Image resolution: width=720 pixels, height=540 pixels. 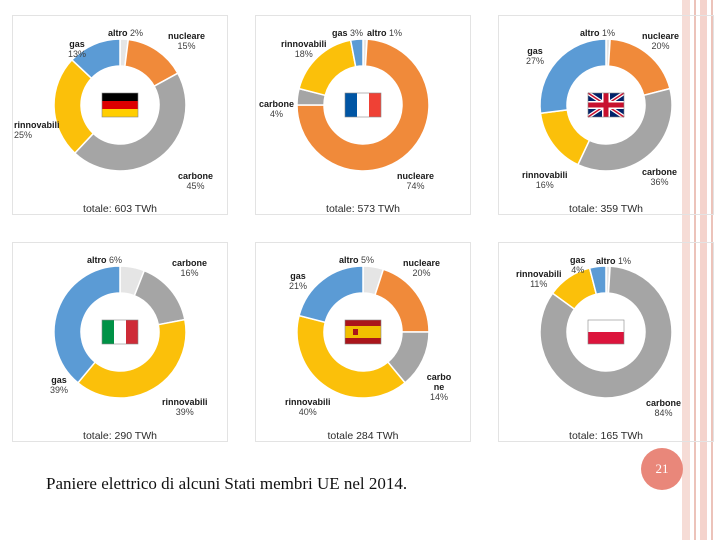 I want to click on label-carbone: carbone 45%, so click(x=196, y=181).